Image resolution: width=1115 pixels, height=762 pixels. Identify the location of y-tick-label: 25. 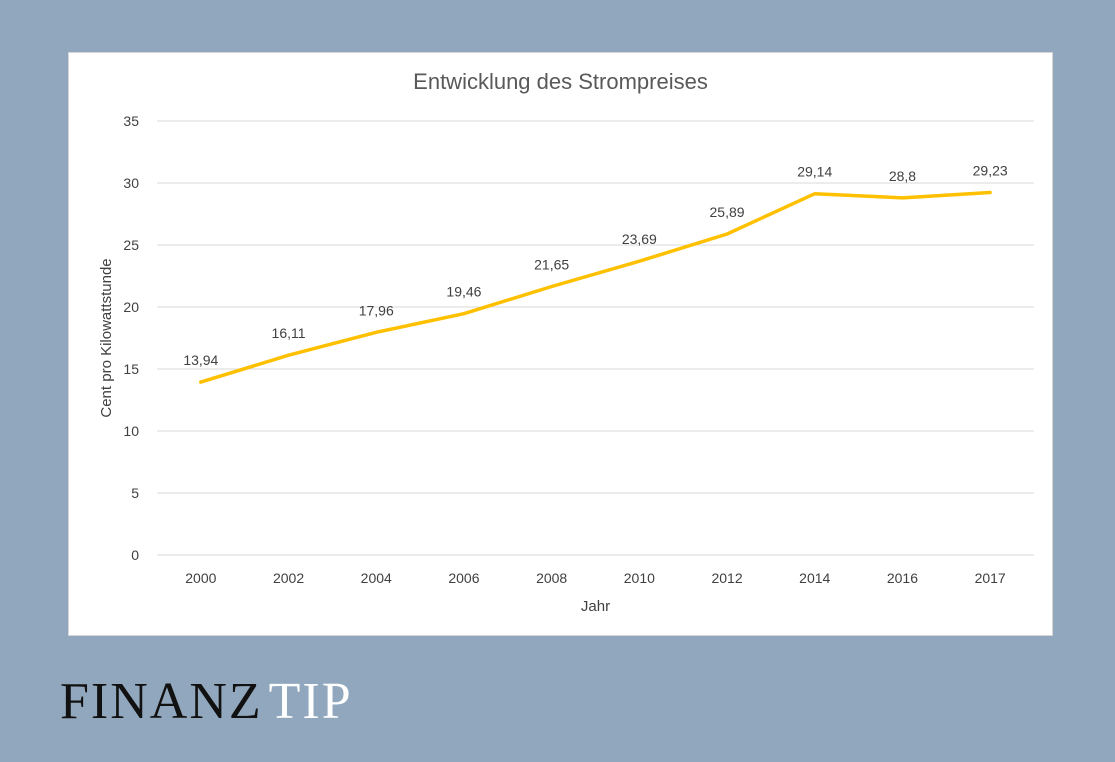
(131, 245).